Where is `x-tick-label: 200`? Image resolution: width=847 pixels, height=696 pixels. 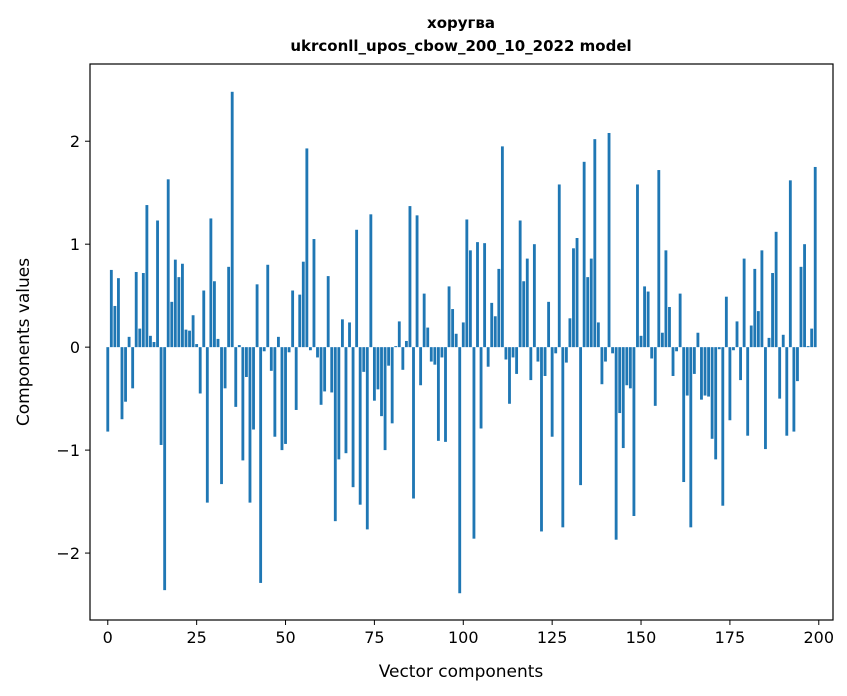
x-tick-label: 200 is located at coordinates (819, 637).